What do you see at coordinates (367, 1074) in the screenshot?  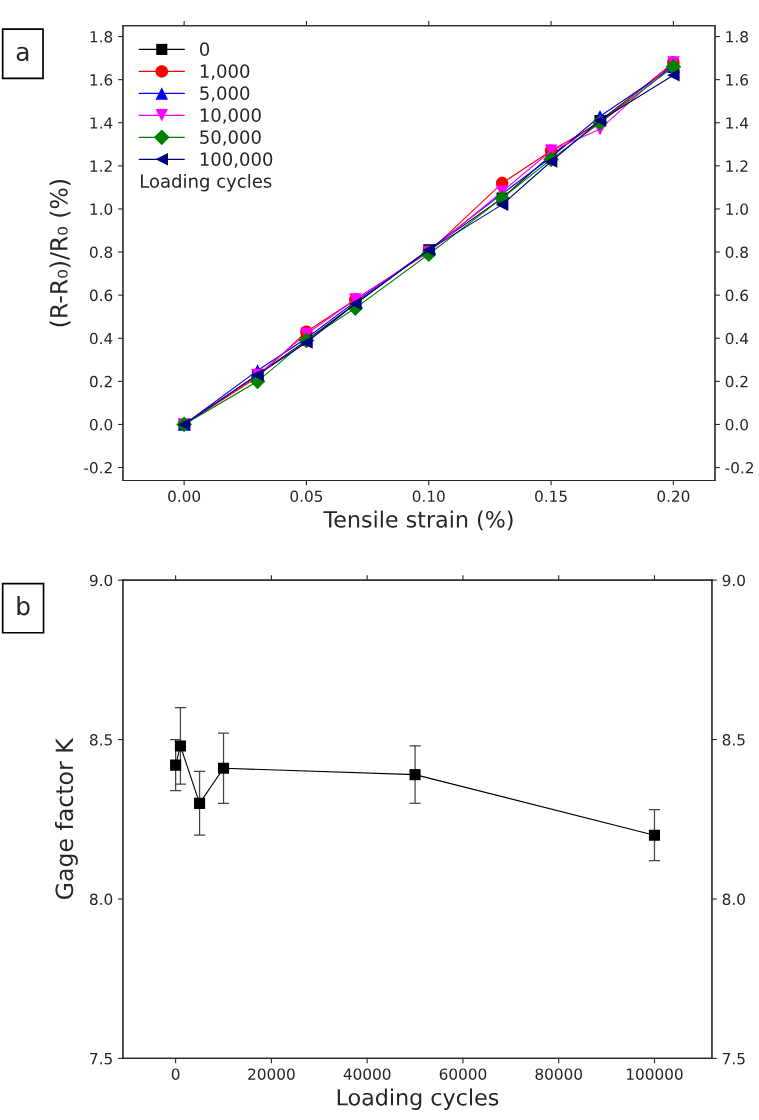 I see `x-tick-label: 40000` at bounding box center [367, 1074].